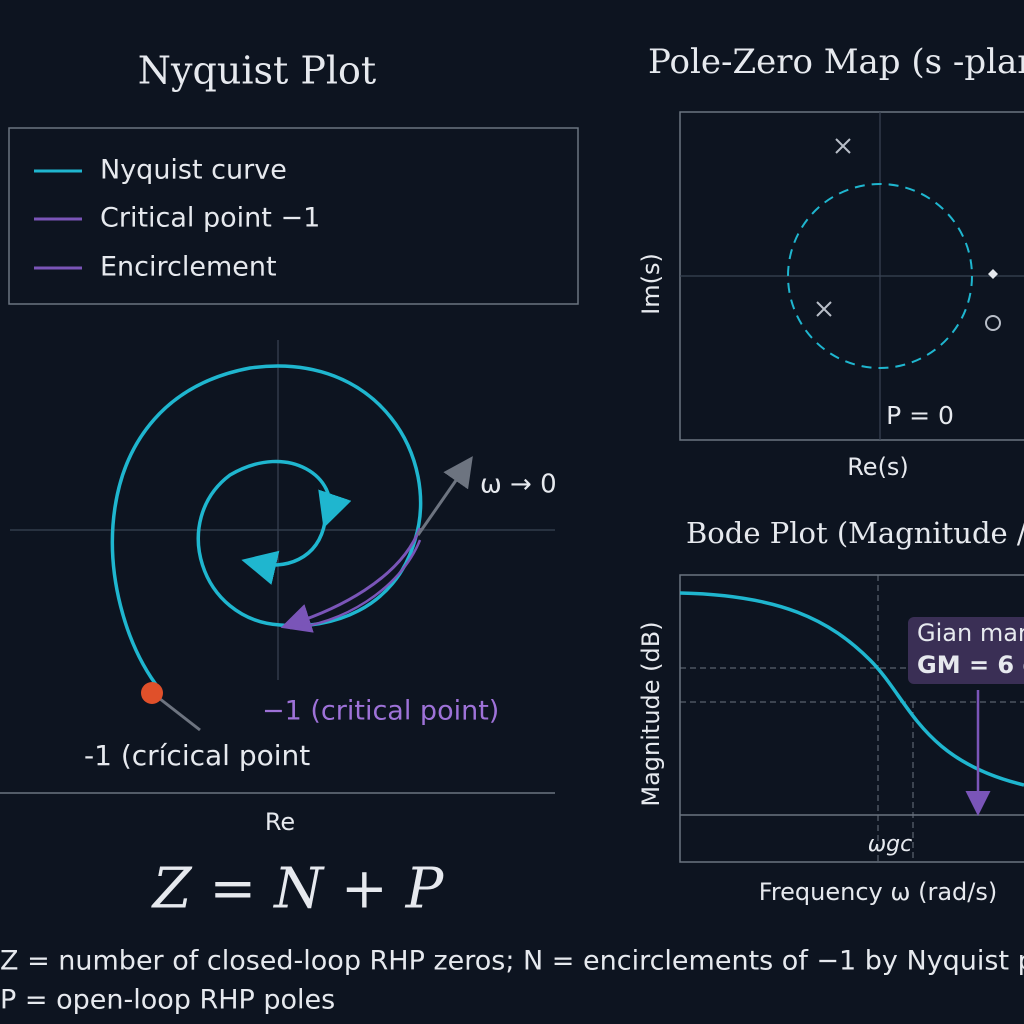 The width and height of the screenshot is (1024, 1024). I want to click on footnote: P = open-loop RHP poles, so click(167, 1000).